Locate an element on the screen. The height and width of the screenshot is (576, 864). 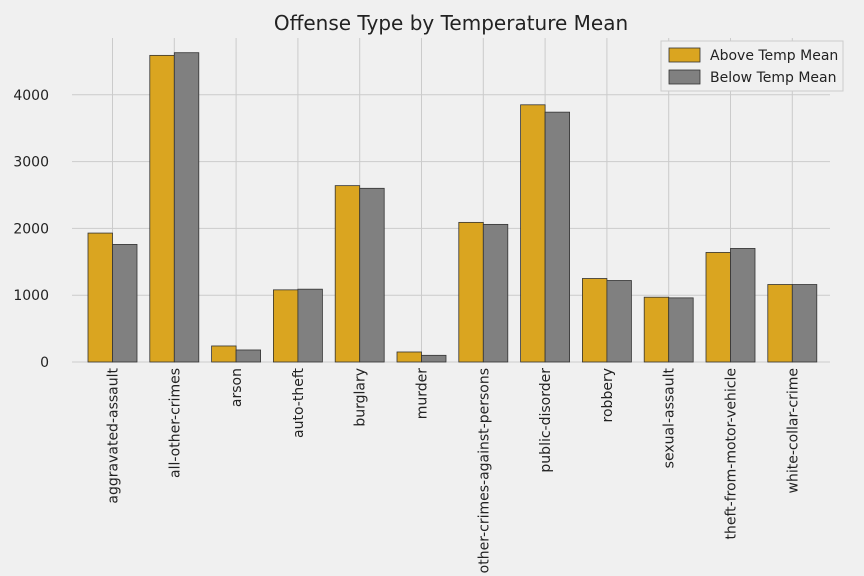
bar-murder-below is located at coordinates (434, 358).